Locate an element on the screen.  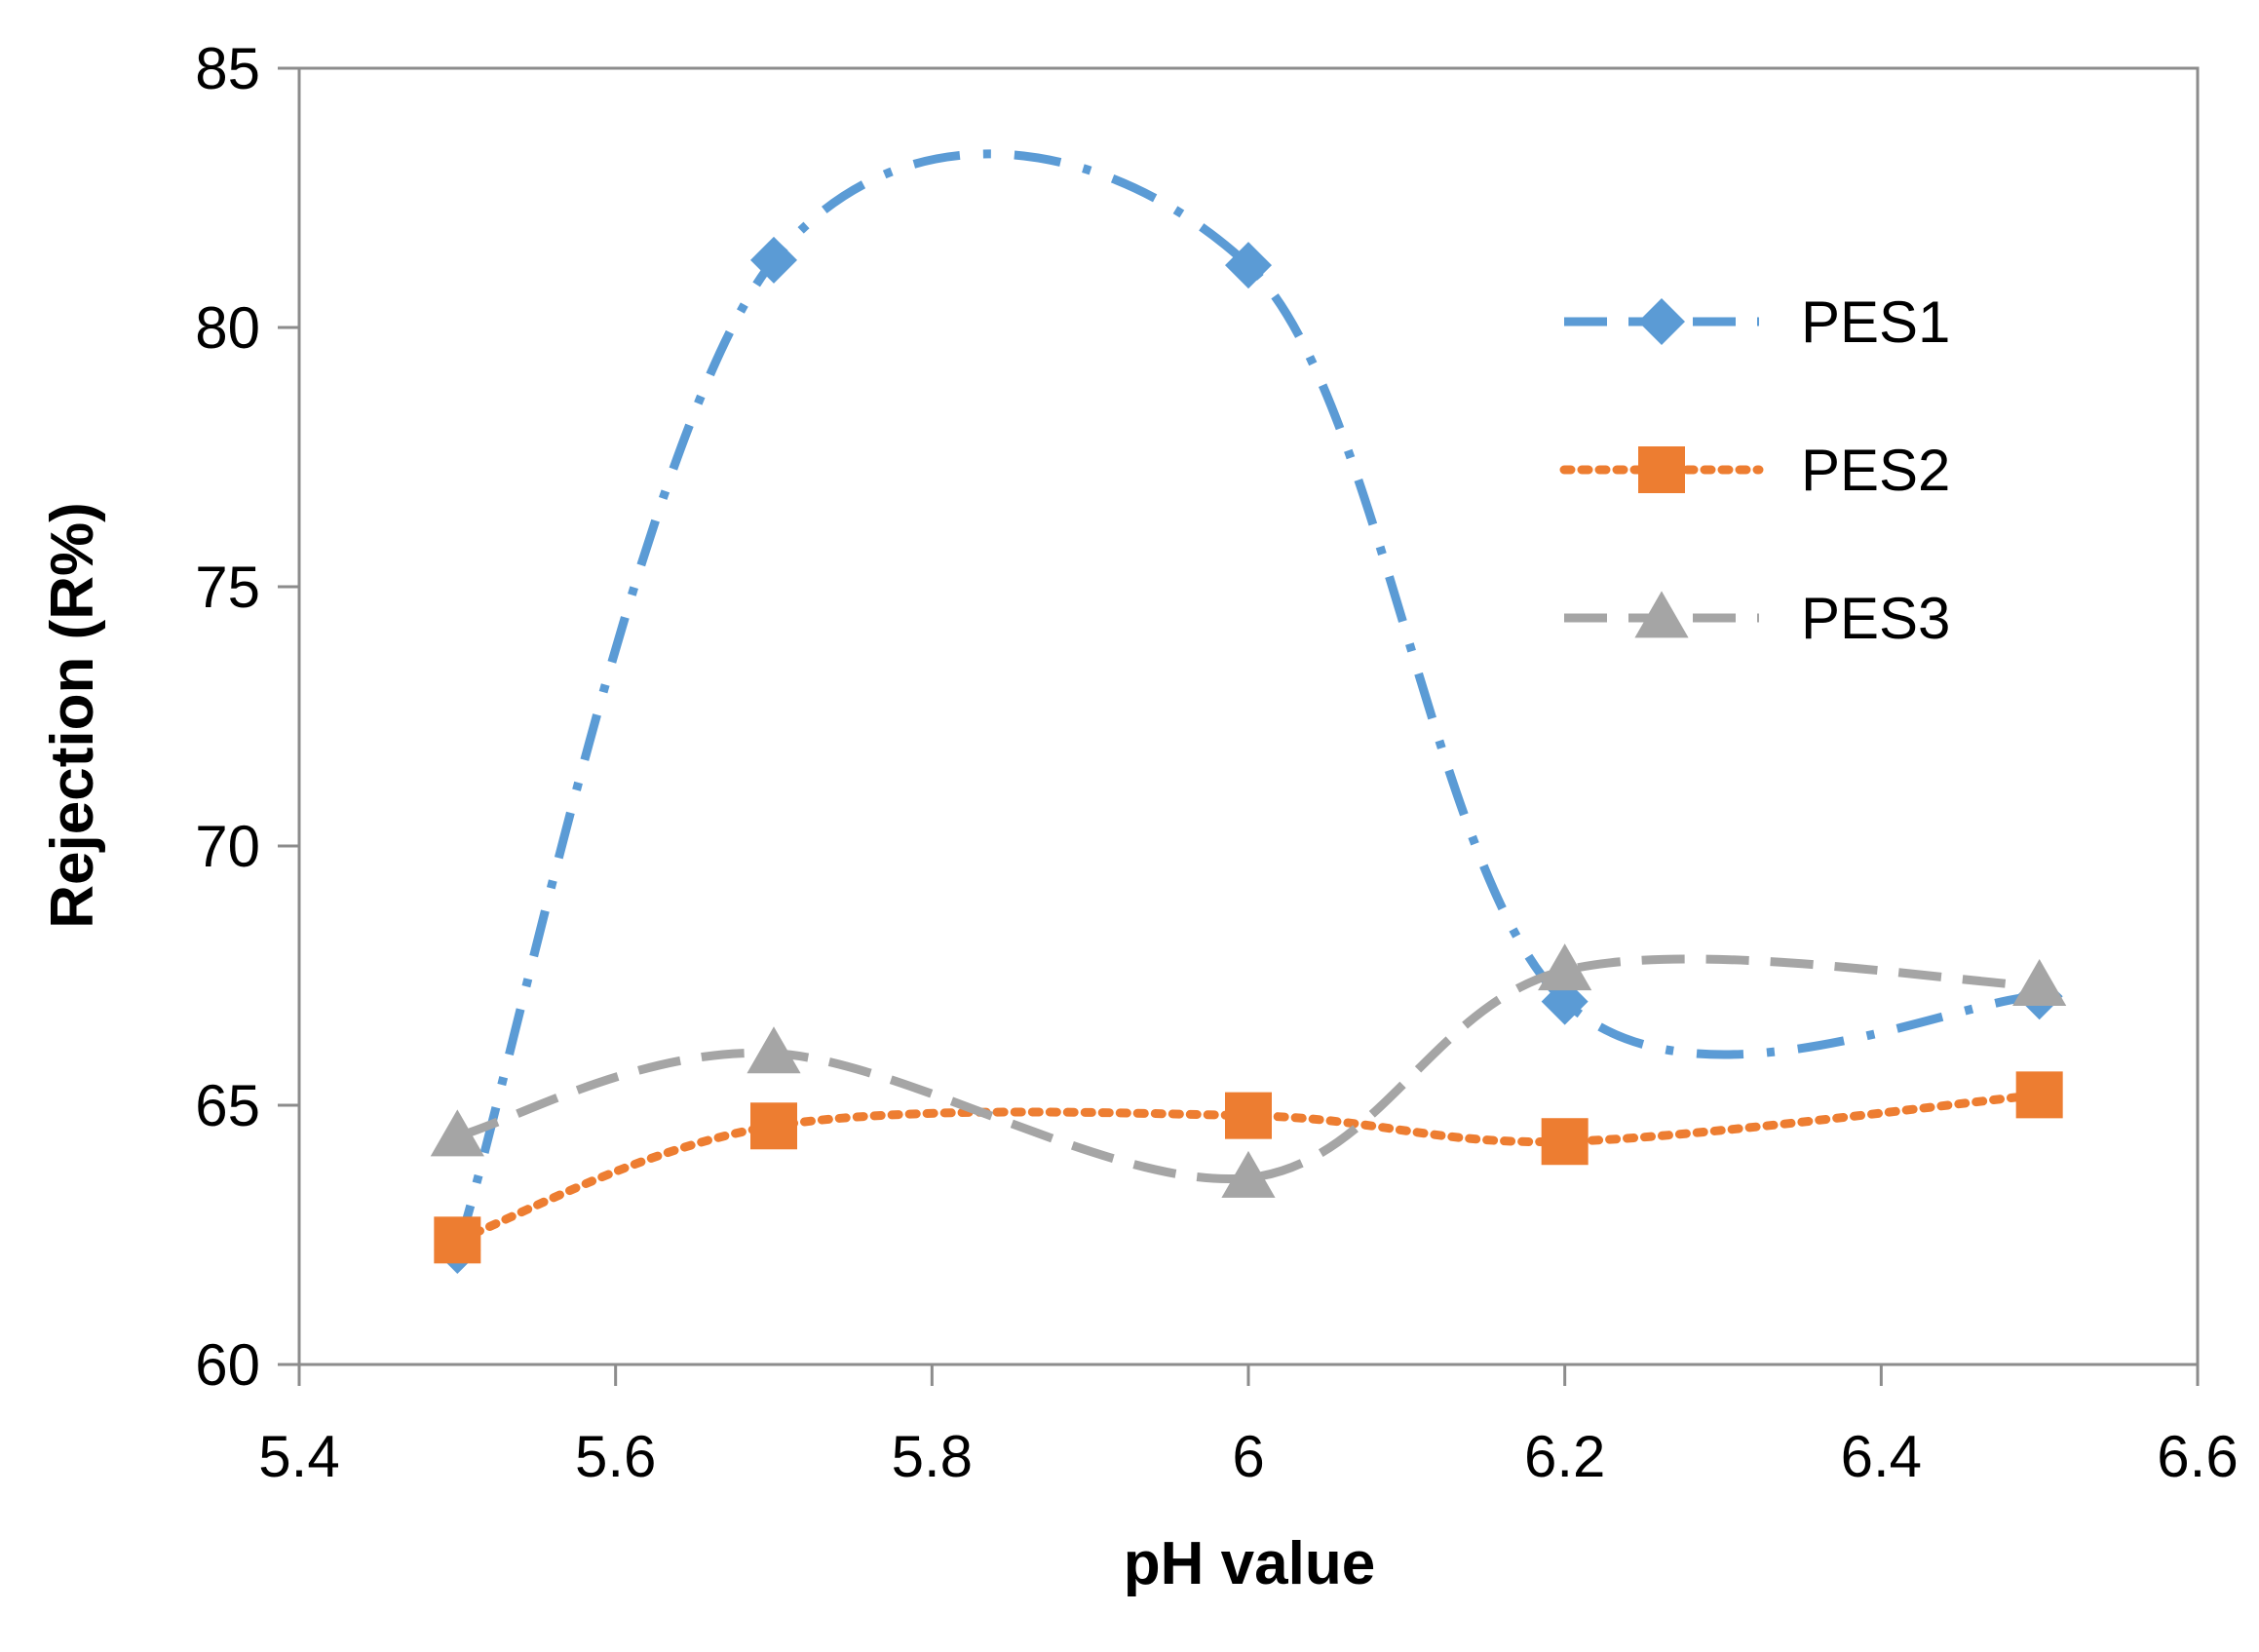
x-tick-label: 6.4 is located at coordinates (1881, 1457).